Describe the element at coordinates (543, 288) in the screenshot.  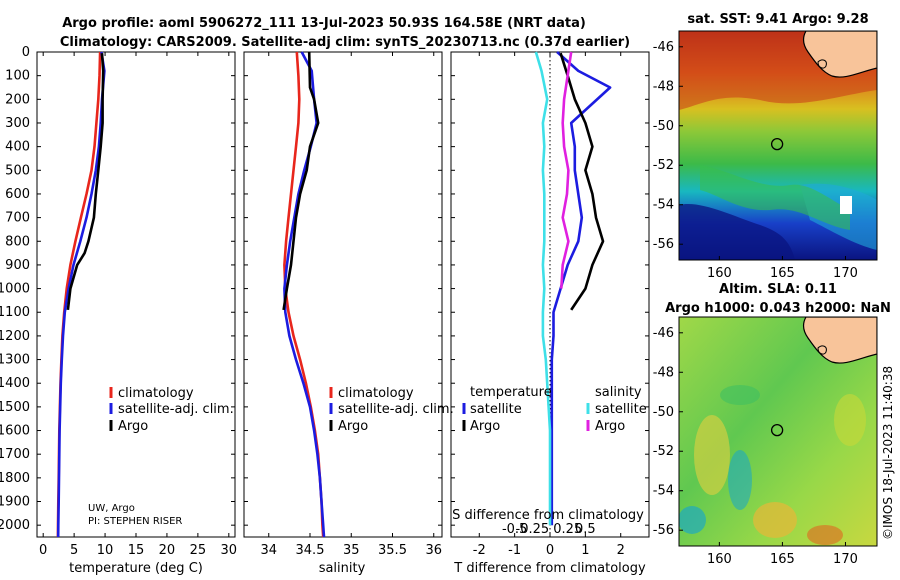
I see `series-line-salinity-satellite` at that location.